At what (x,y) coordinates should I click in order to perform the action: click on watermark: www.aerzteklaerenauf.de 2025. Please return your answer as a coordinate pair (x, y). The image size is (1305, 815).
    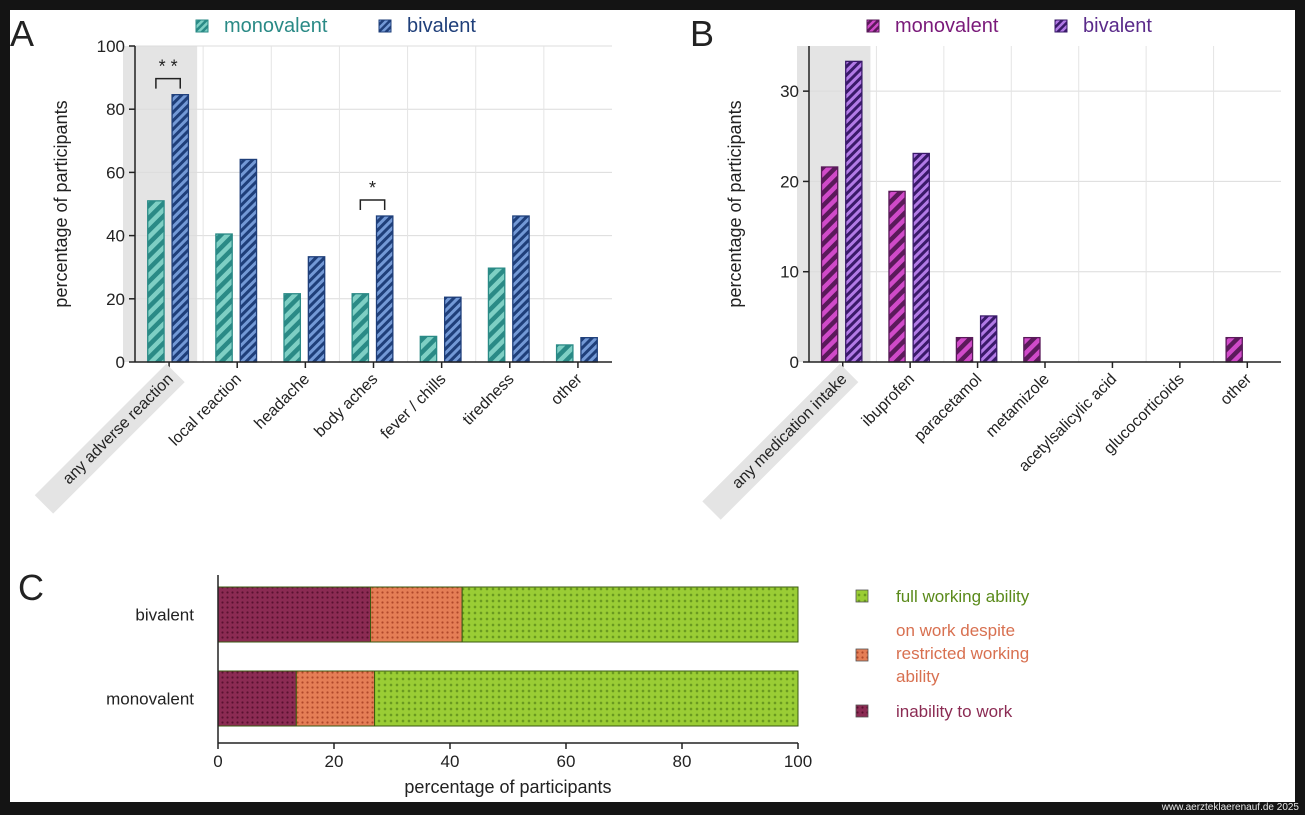
    Looking at the image, I should click on (1230, 807).